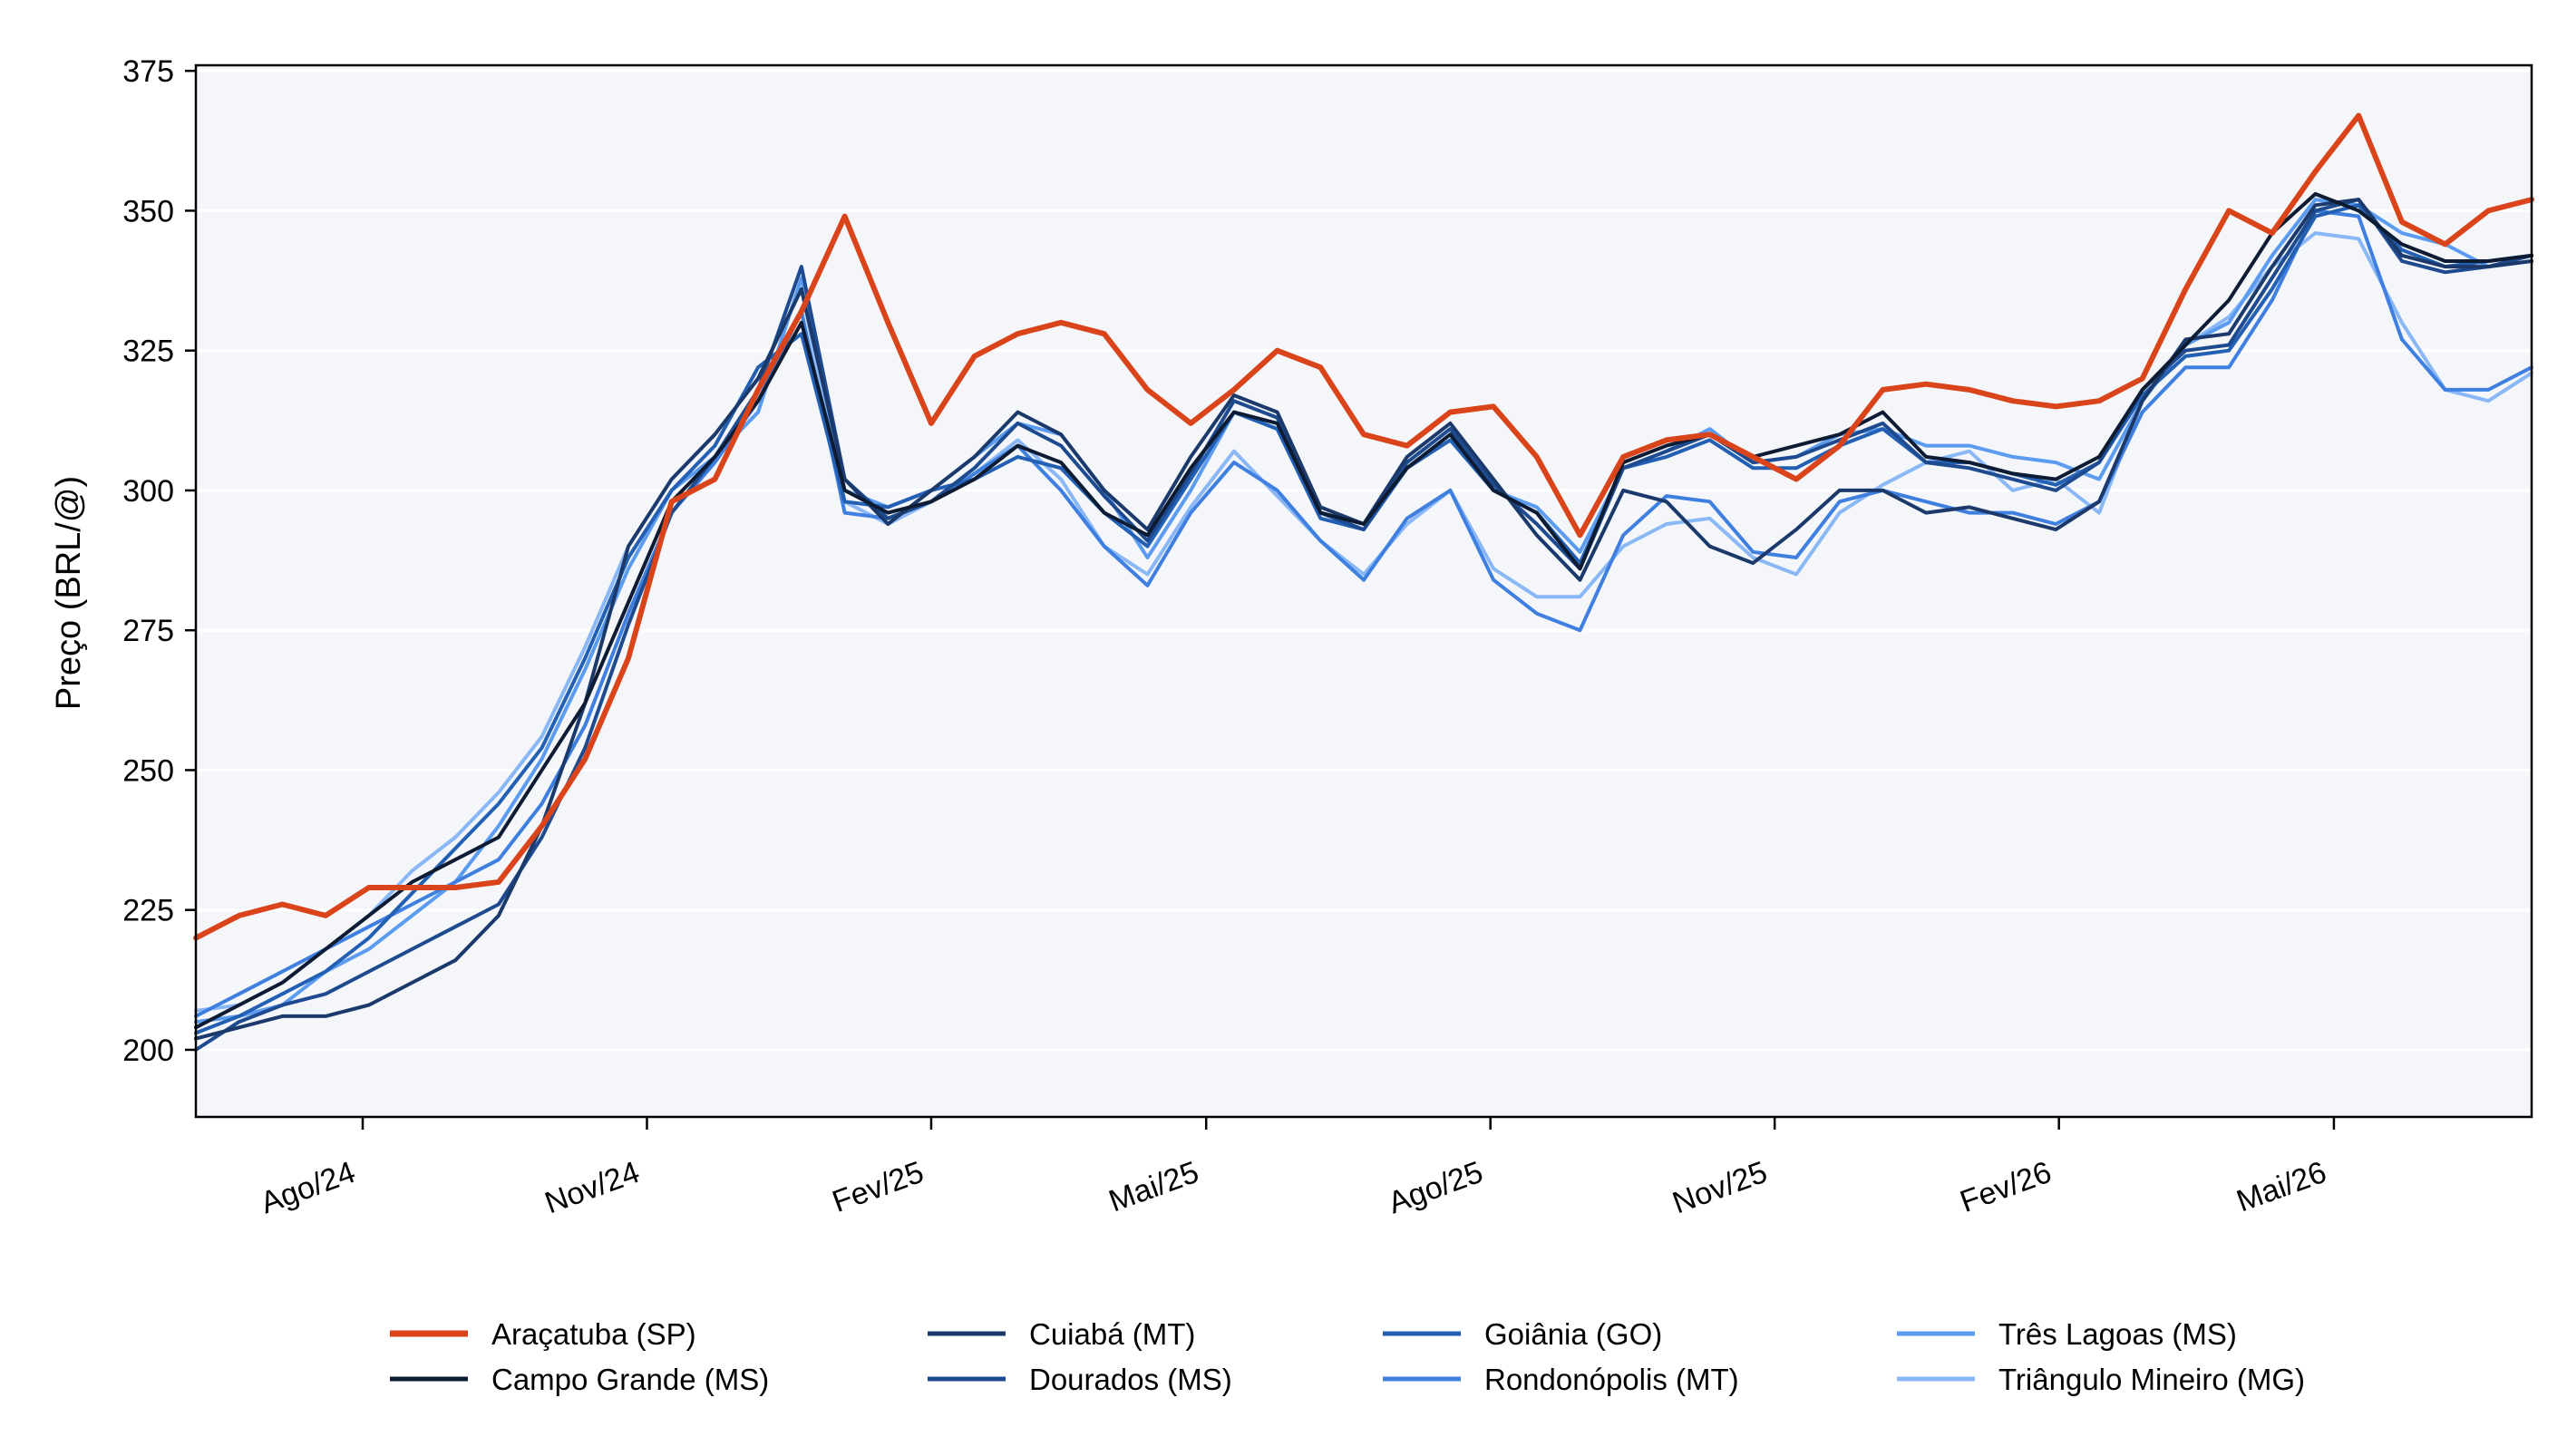 The image size is (2567, 1456). I want to click on legend-label: Goiânia (GO), so click(1573, 1334).